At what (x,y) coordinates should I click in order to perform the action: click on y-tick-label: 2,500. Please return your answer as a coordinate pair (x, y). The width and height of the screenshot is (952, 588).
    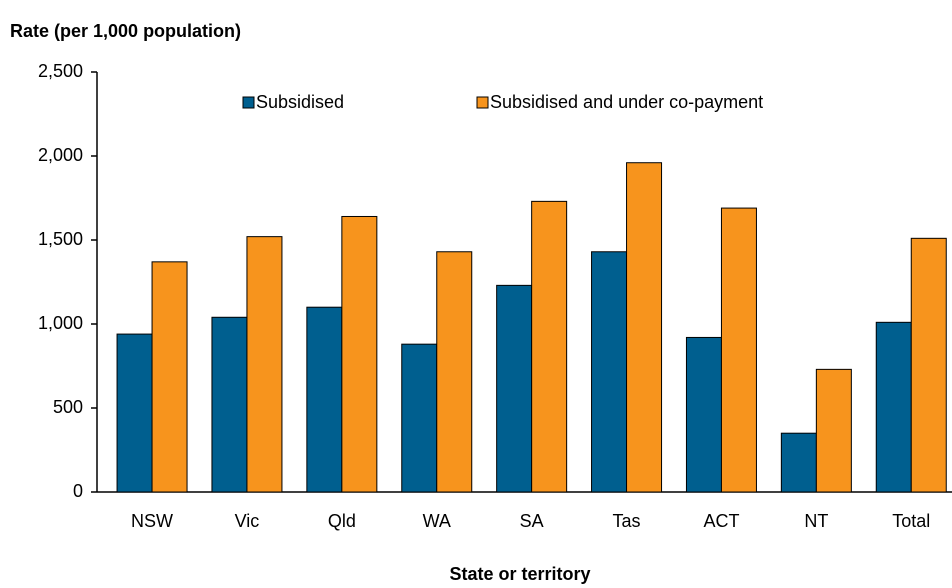
    Looking at the image, I should click on (60, 71).